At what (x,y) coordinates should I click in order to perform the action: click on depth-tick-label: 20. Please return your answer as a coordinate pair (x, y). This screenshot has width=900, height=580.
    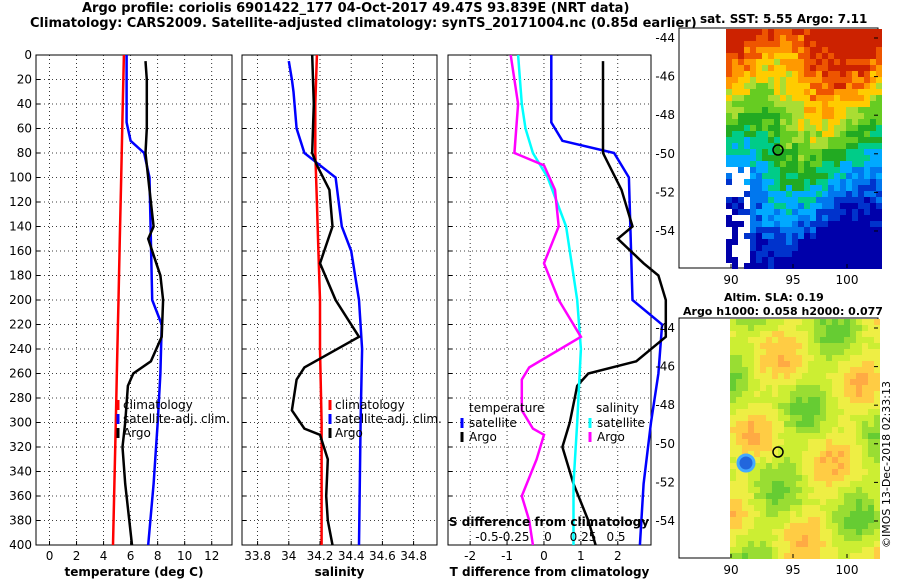
    Looking at the image, I should click on (24, 80).